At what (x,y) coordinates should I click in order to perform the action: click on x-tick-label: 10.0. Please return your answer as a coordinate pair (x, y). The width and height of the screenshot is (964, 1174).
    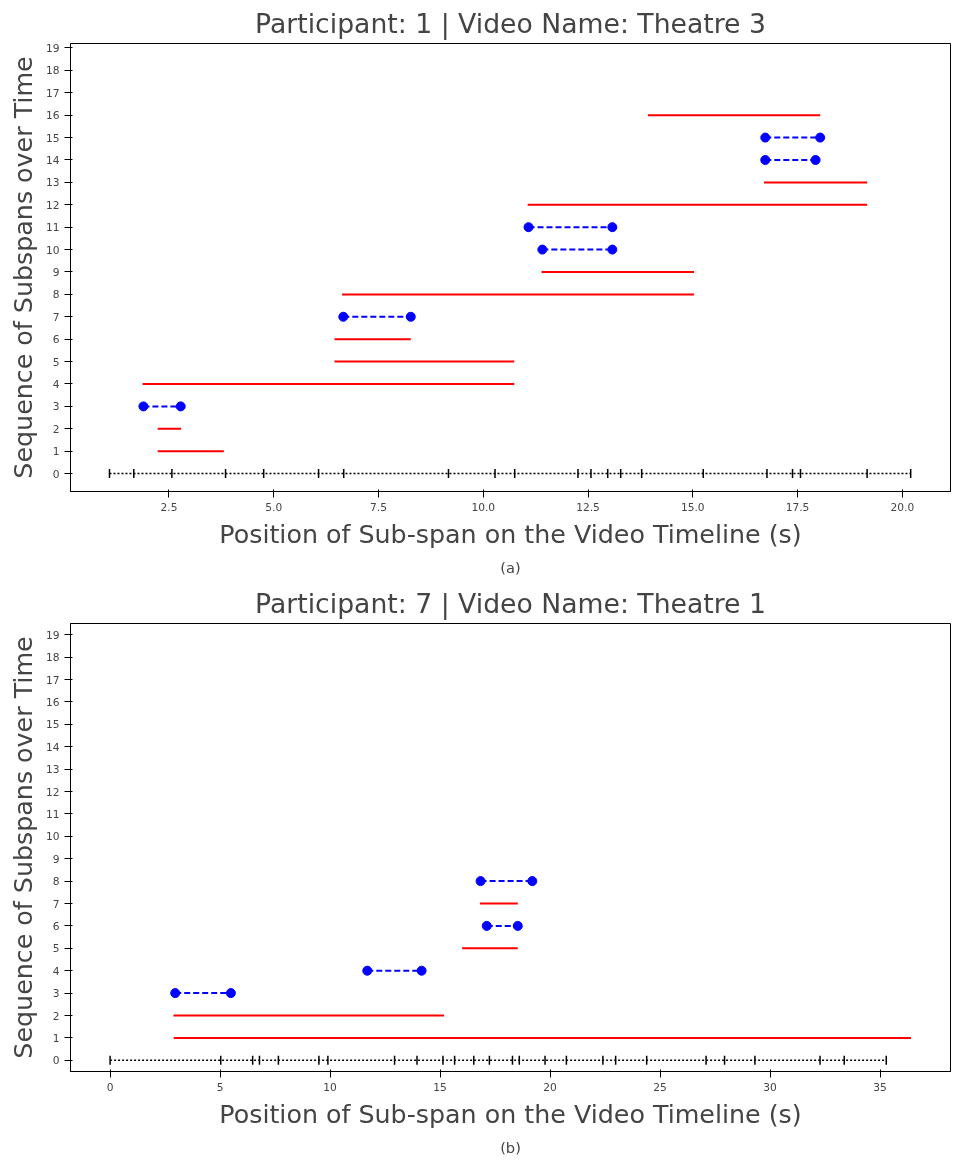
    Looking at the image, I should click on (483, 507).